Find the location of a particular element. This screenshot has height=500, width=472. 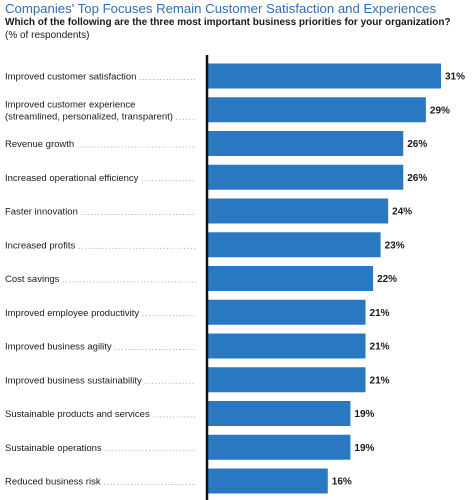

category-label-6: Increased profits is located at coordinates (40, 245).